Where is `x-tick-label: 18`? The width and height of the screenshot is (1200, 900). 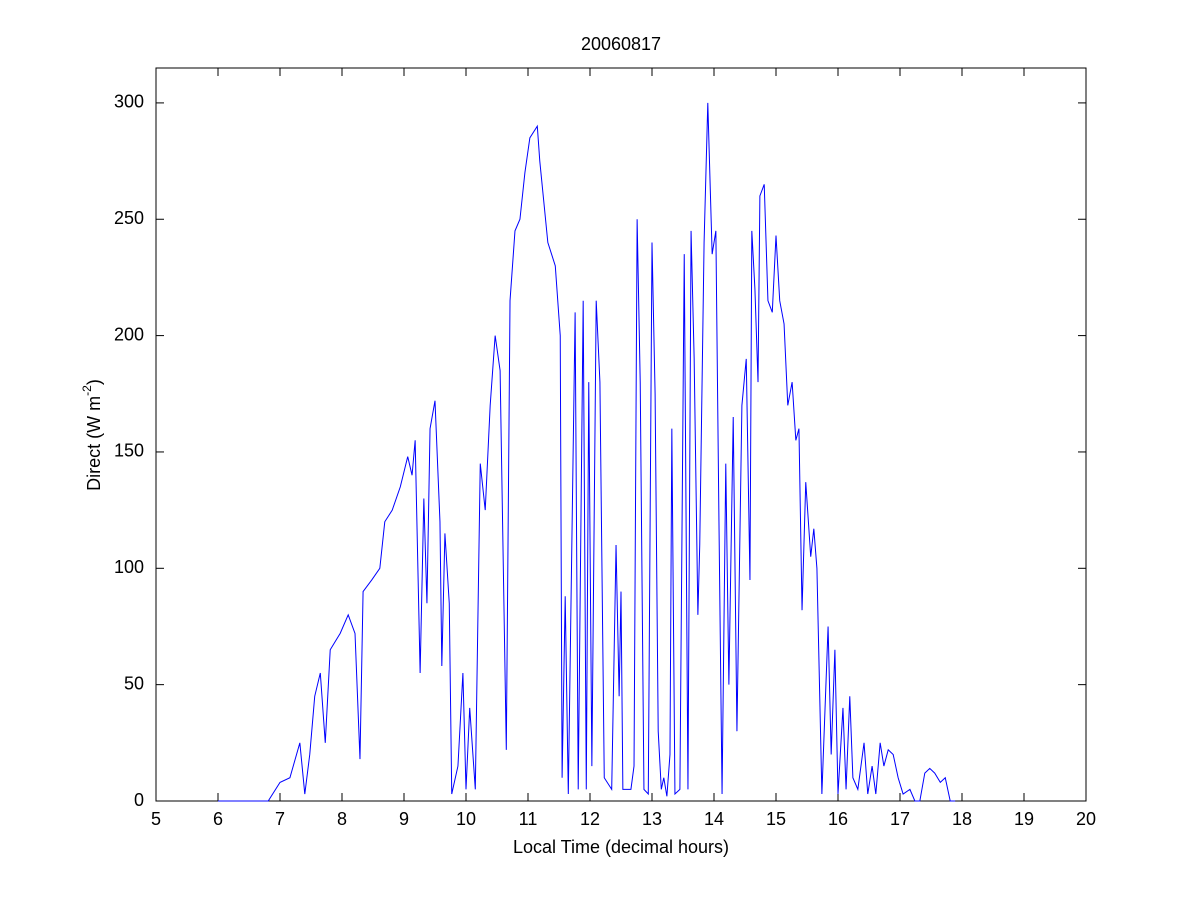
x-tick-label: 18 is located at coordinates (962, 819).